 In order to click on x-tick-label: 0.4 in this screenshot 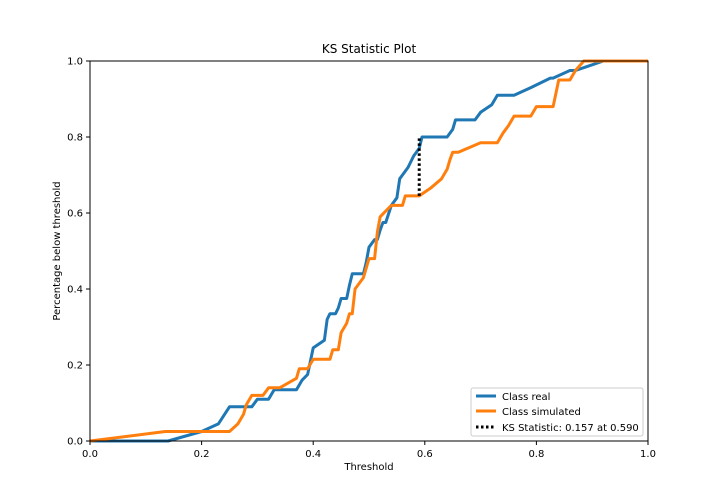, I will do `click(313, 454)`.